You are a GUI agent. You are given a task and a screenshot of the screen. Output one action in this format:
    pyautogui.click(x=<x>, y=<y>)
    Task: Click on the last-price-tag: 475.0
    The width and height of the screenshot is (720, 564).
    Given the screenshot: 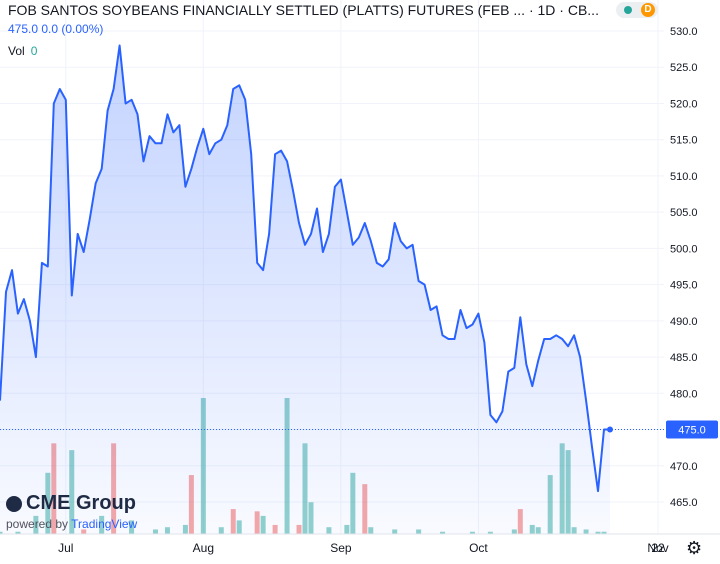 What is the action you would take?
    pyautogui.click(x=692, y=429)
    